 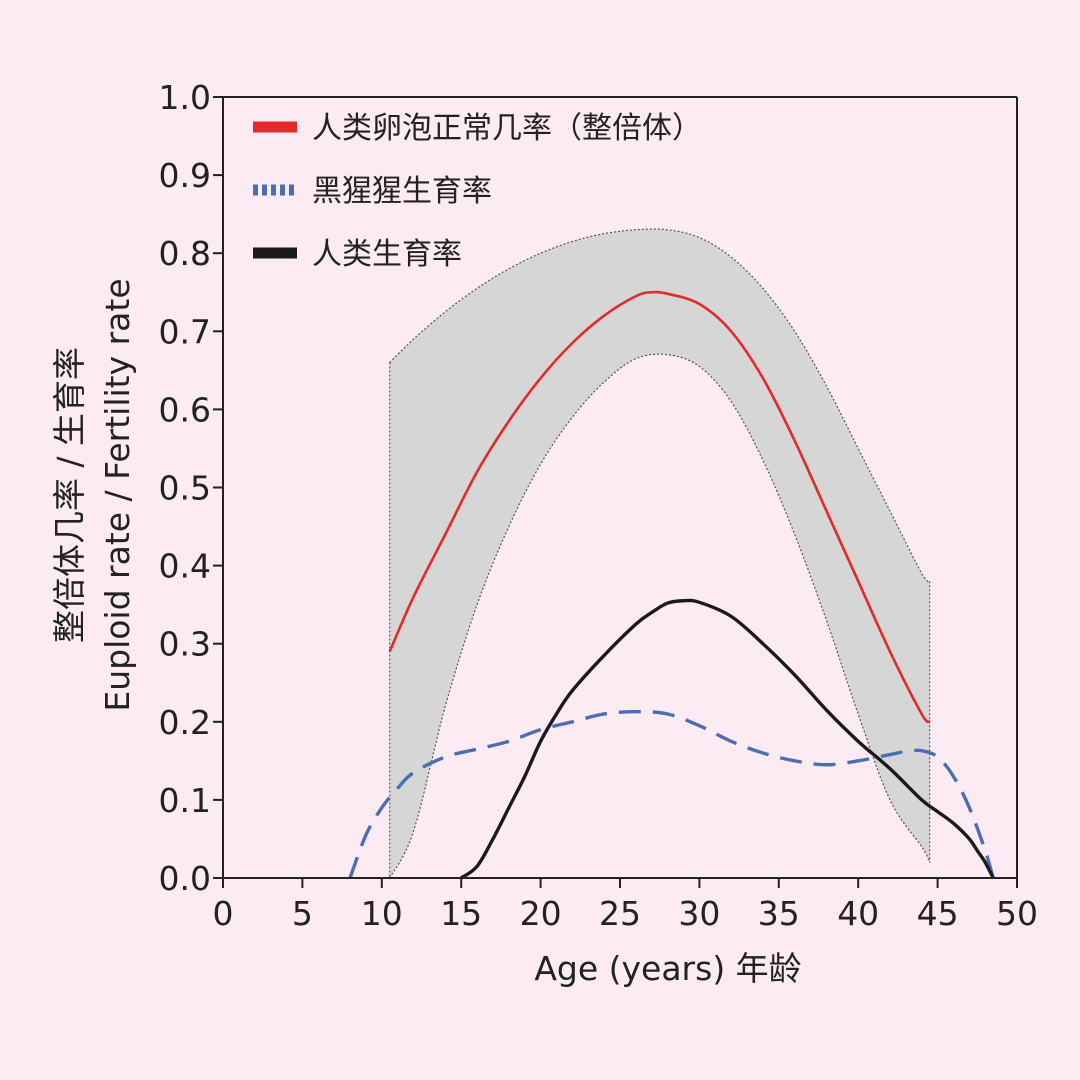 What do you see at coordinates (223, 913) in the screenshot?
I see `x-tick-label: 0` at bounding box center [223, 913].